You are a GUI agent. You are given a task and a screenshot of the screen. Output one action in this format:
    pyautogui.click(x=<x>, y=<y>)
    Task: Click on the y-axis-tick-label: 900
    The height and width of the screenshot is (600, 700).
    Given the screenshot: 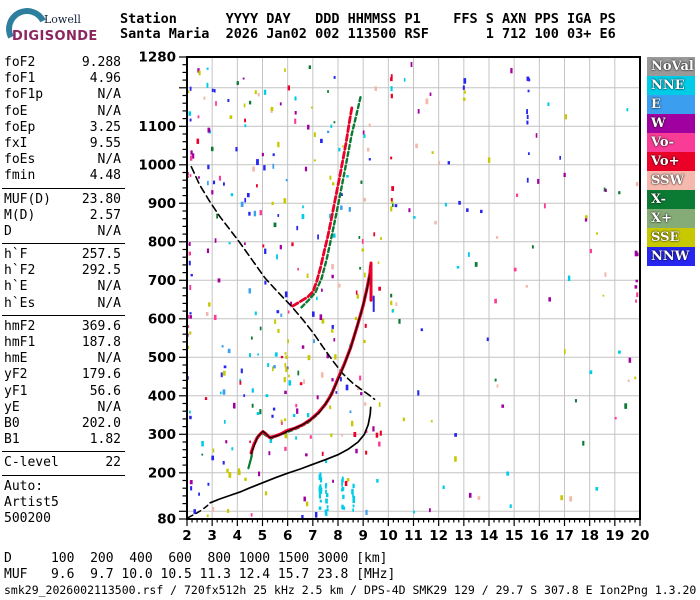 What is the action you would take?
    pyautogui.click(x=162, y=204)
    